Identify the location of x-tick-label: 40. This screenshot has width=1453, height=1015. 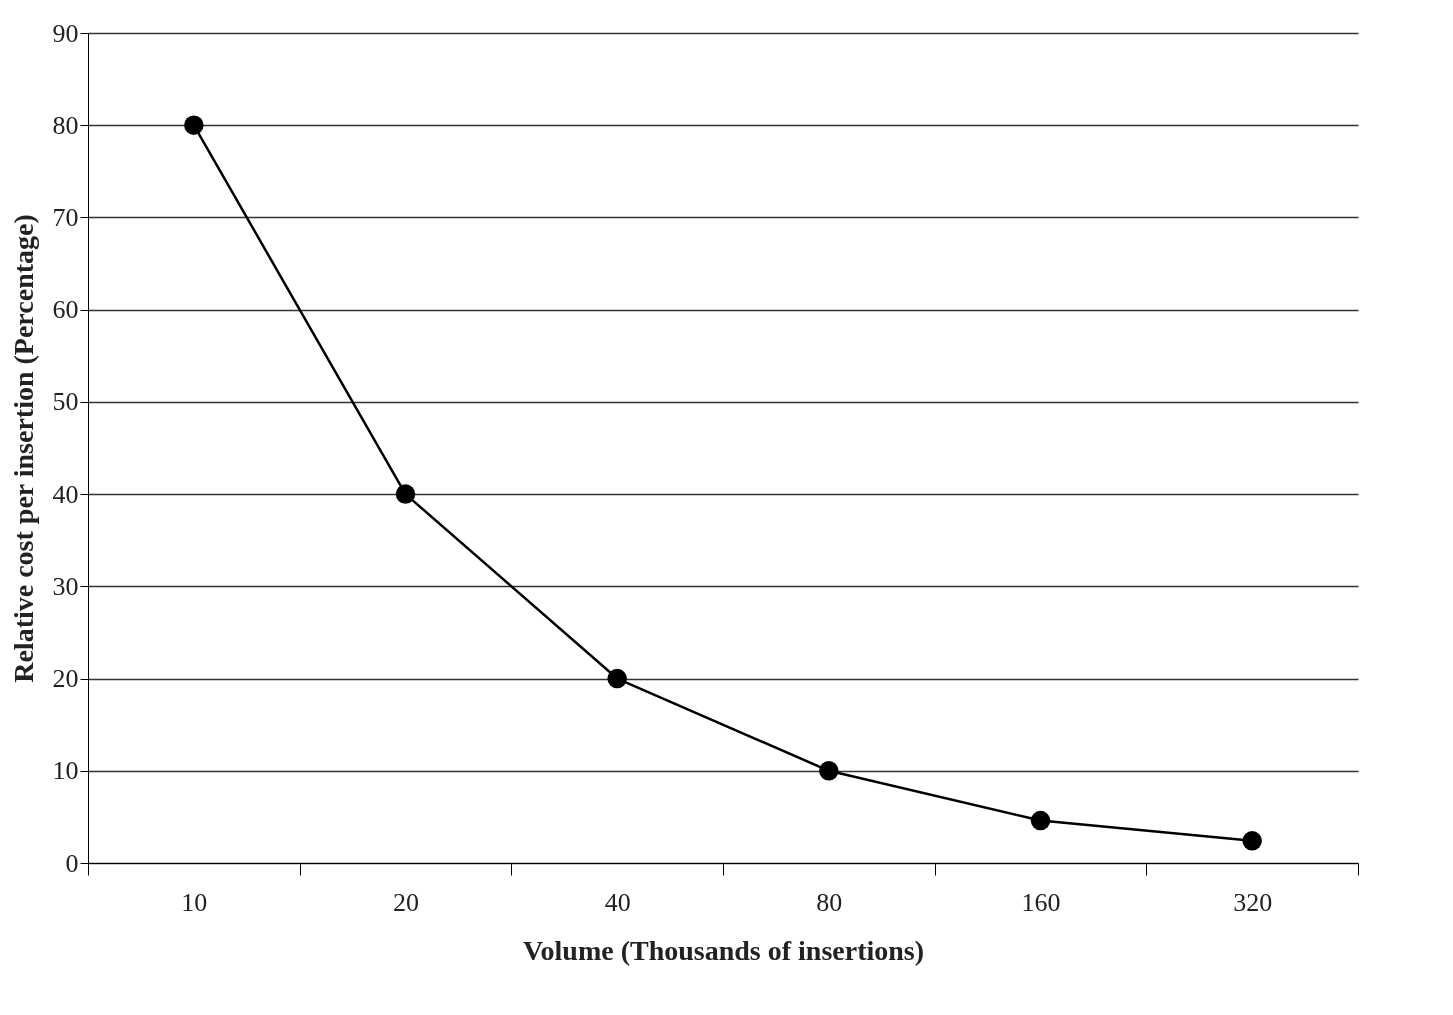
(617, 902).